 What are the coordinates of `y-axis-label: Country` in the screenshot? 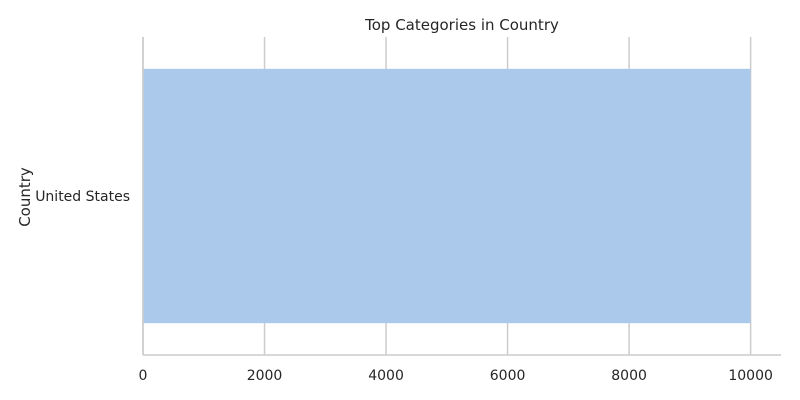 It's located at (25, 197).